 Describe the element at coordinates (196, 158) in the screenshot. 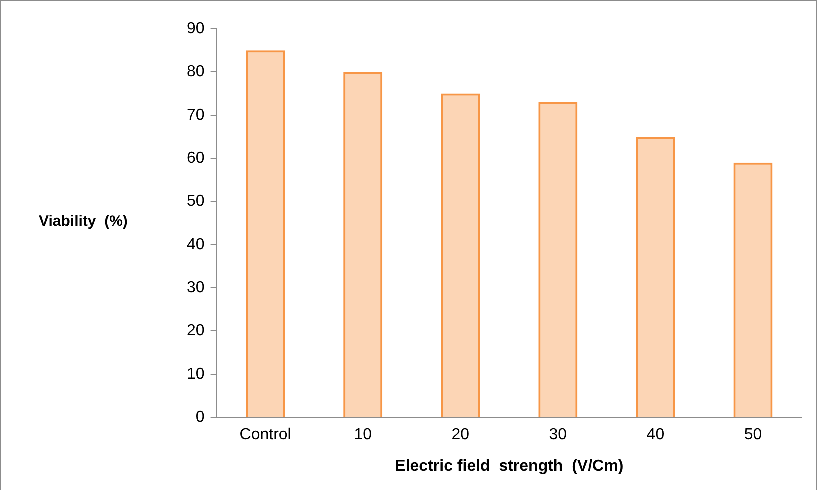

I see `y-tick-label: 60` at that location.